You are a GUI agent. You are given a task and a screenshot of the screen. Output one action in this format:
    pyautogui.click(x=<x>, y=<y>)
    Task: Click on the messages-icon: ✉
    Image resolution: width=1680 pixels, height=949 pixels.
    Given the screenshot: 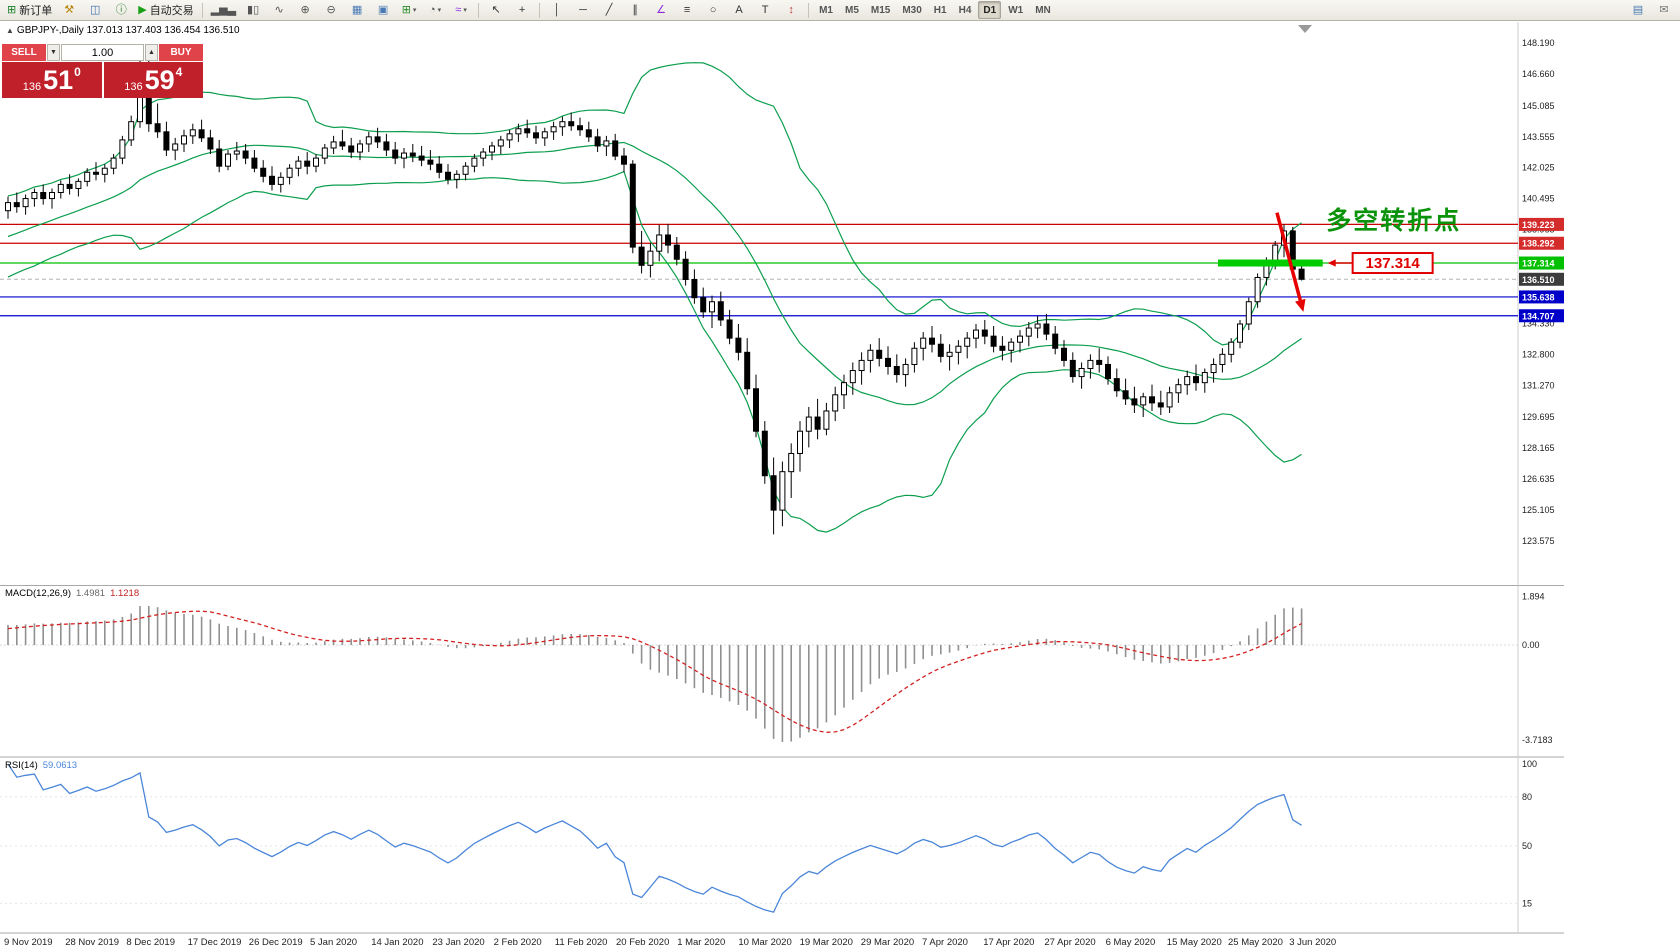 What is the action you would take?
    pyautogui.click(x=1664, y=10)
    